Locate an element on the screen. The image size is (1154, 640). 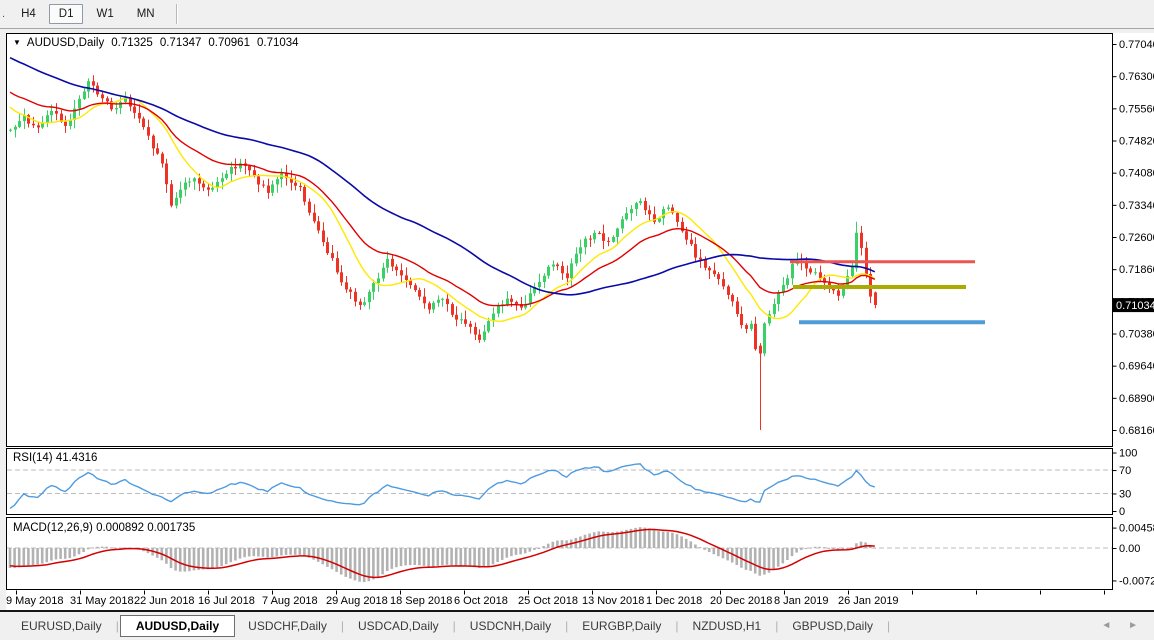
date-axis-label: 31 May 2018 is located at coordinates (102, 601).